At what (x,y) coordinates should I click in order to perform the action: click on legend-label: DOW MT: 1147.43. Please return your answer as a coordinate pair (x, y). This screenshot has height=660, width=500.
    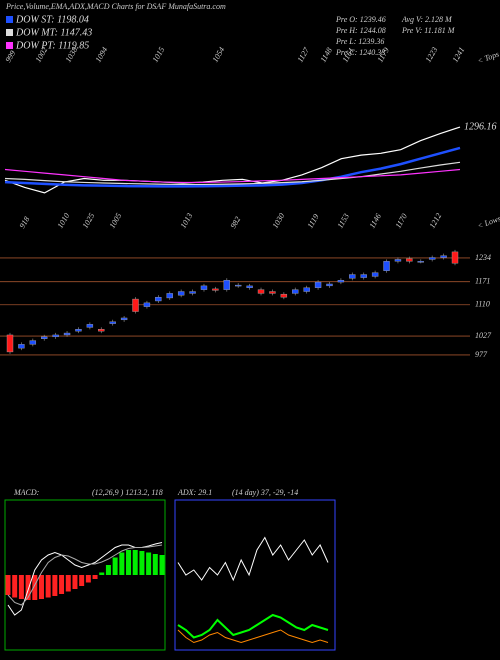
    Looking at the image, I should click on (53, 32).